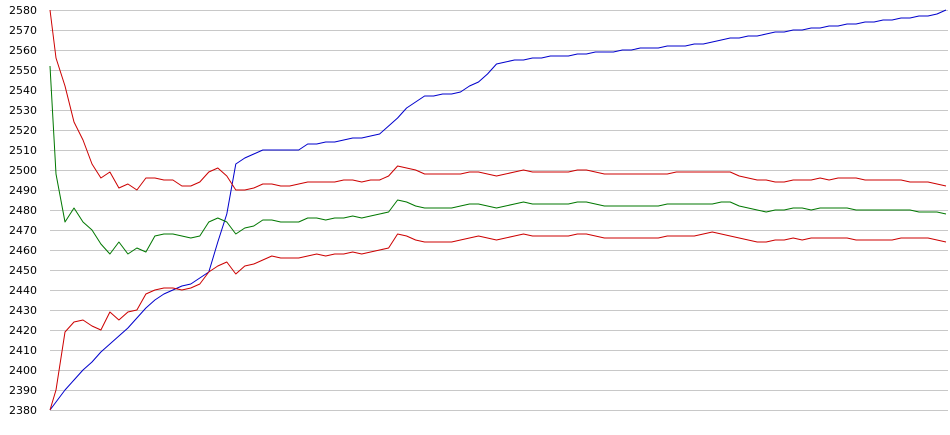 Image resolution: width=950 pixels, height=435 pixels. What do you see at coordinates (23, 290) in the screenshot?
I see `y-tick-label-2440: 2440` at bounding box center [23, 290].